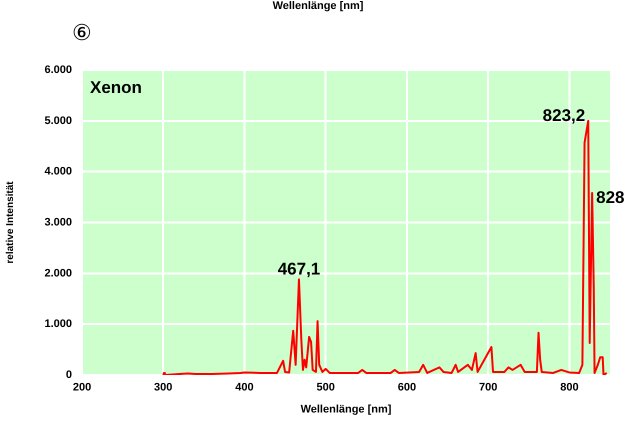 This screenshot has width=636, height=428. I want to click on y-tick-label: 4.000, so click(58, 172).